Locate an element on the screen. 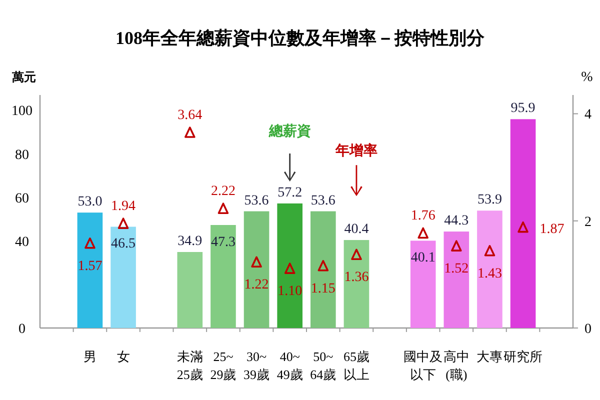  text: 年增率 is located at coordinates (356, 151).